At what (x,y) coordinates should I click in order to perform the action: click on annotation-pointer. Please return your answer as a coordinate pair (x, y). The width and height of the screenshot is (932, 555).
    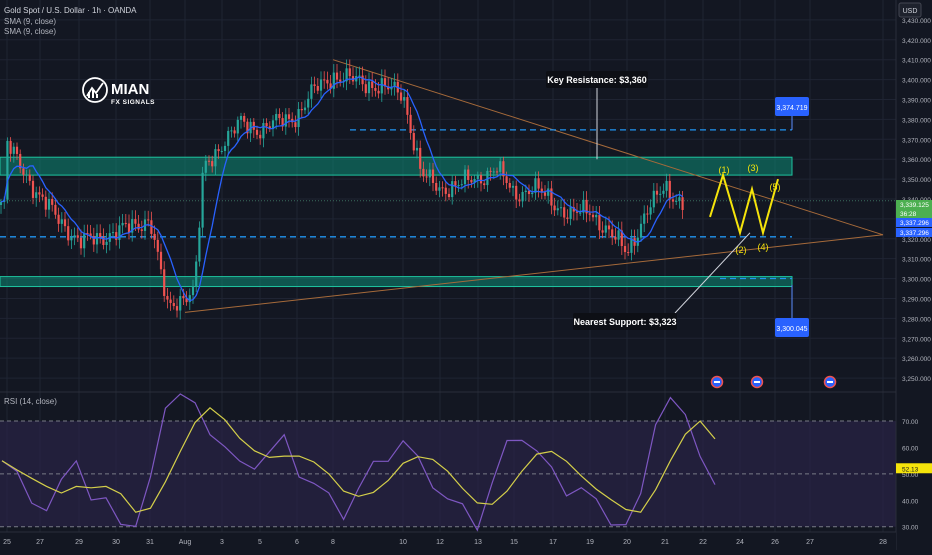
    Looking at the image, I should click on (712, 273).